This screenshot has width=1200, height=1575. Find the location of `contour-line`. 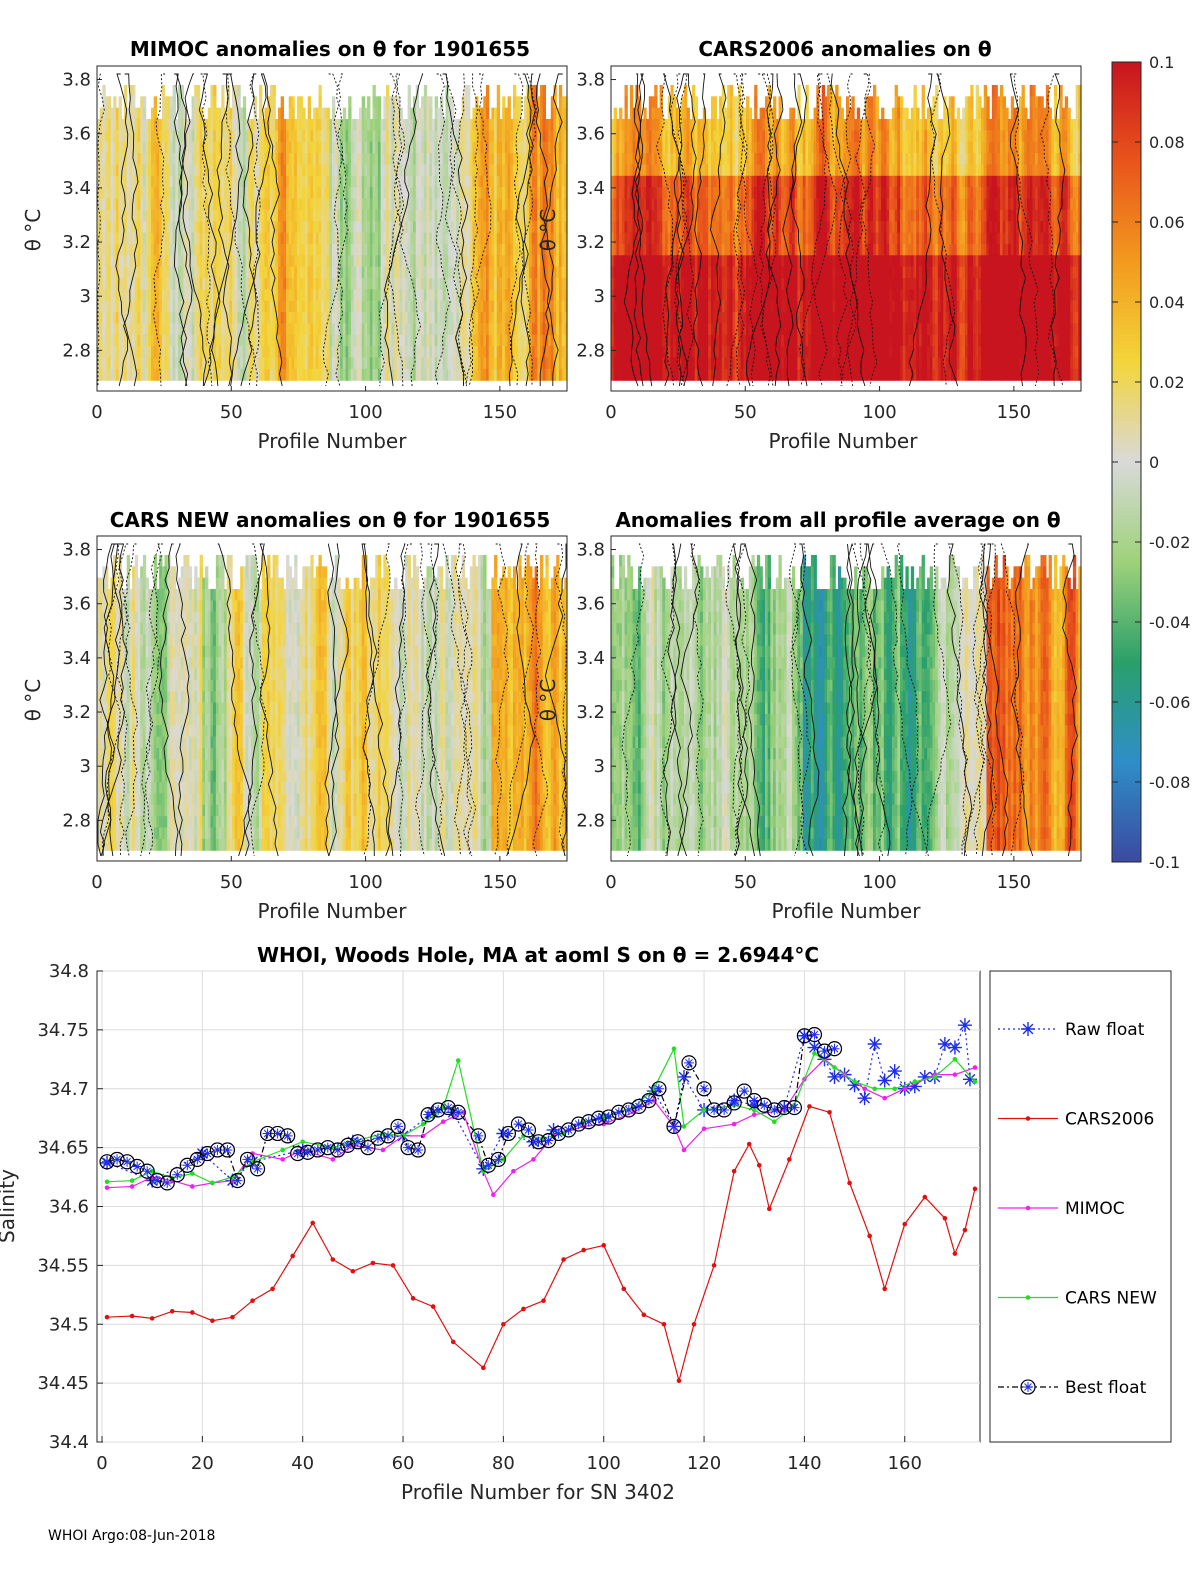

contour-line is located at coordinates (126, 230).